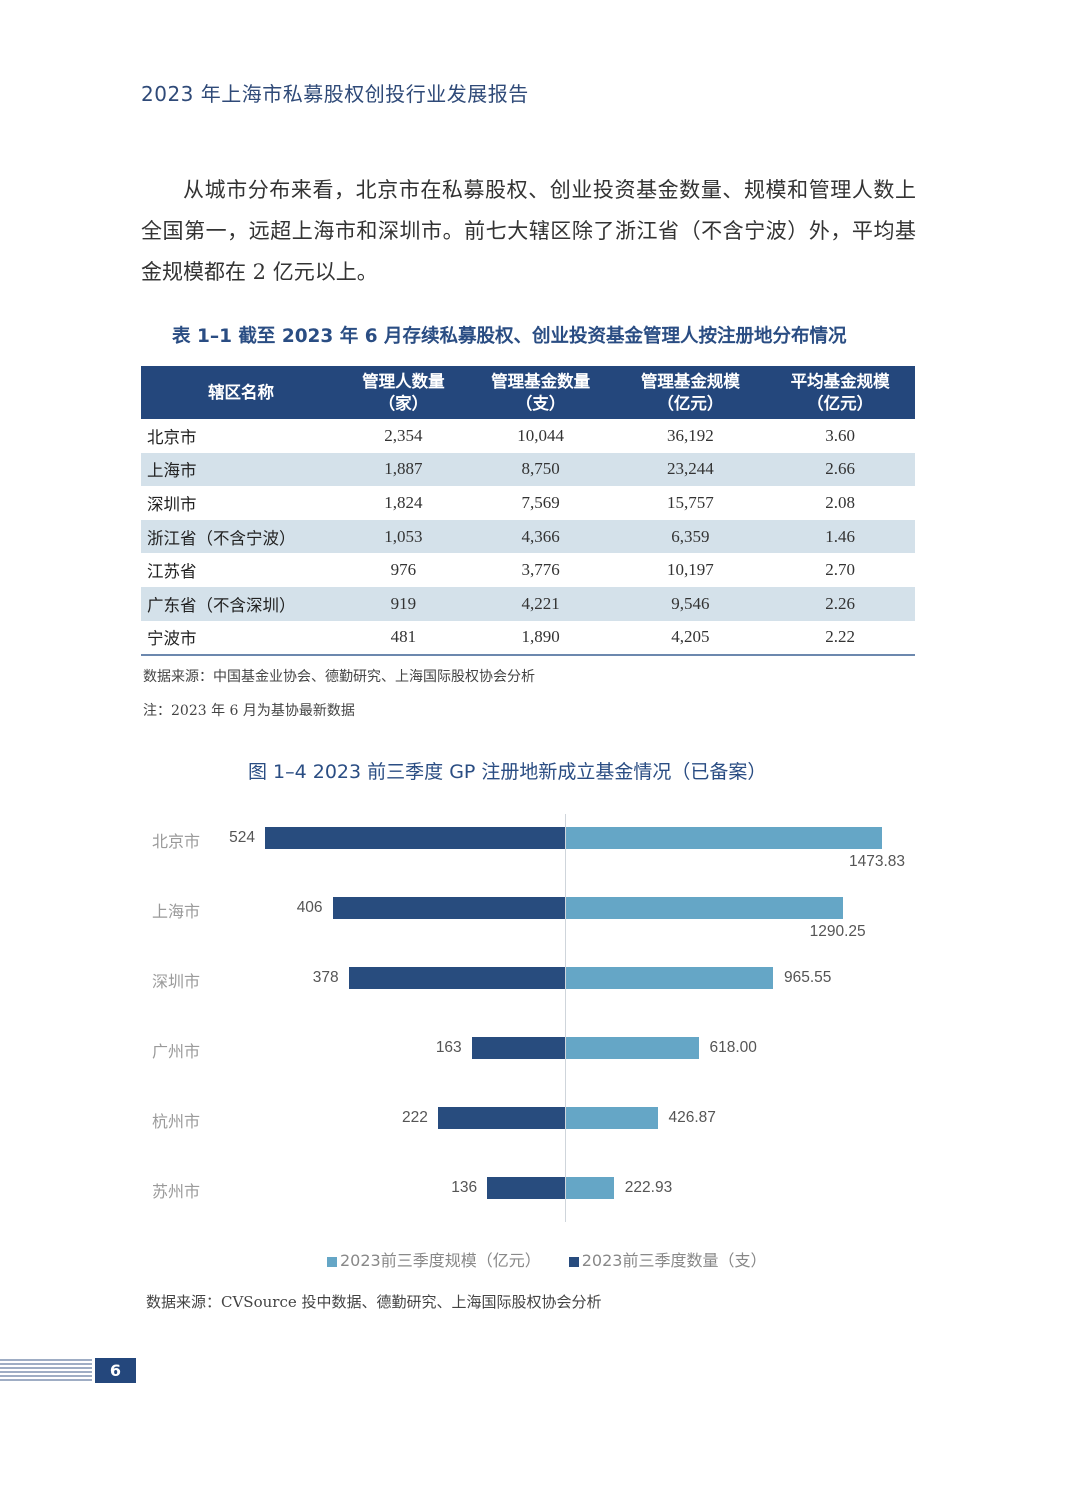 The image size is (1080, 1504). Describe the element at coordinates (540, 638) in the screenshot. I see `cell-fund-count: 1,890` at that location.